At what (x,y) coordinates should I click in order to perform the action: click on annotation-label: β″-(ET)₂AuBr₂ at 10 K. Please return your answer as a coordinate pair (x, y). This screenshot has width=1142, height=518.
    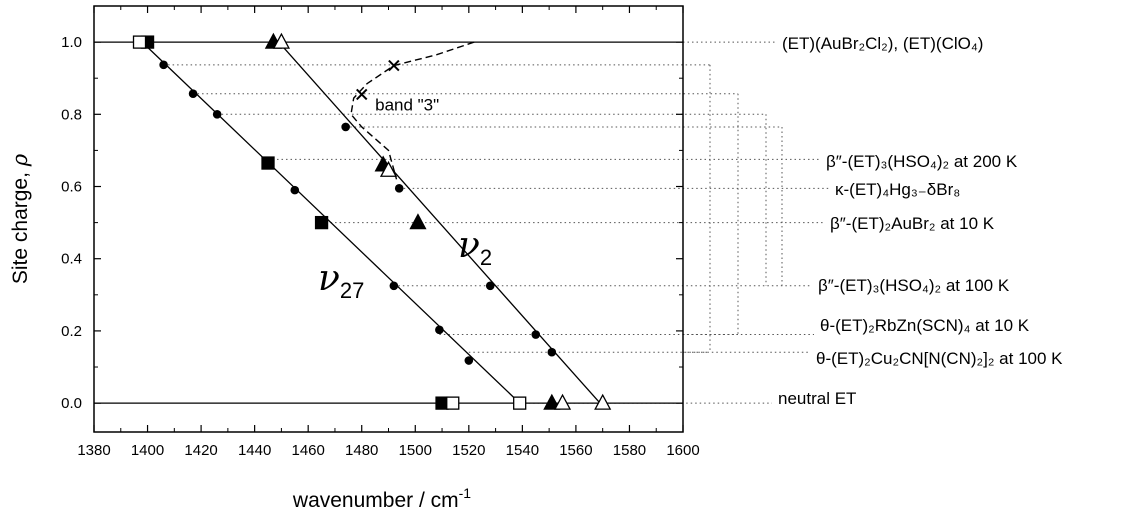
    Looking at the image, I should click on (912, 223).